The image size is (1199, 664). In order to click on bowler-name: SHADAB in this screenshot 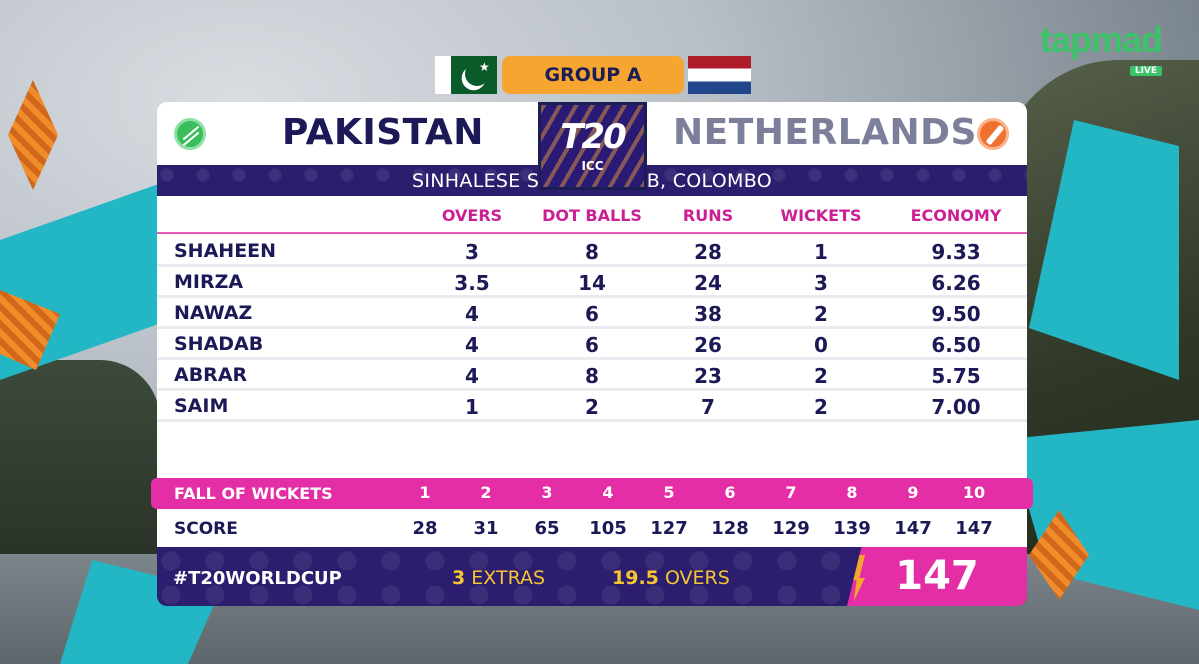, I will do `click(219, 344)`.